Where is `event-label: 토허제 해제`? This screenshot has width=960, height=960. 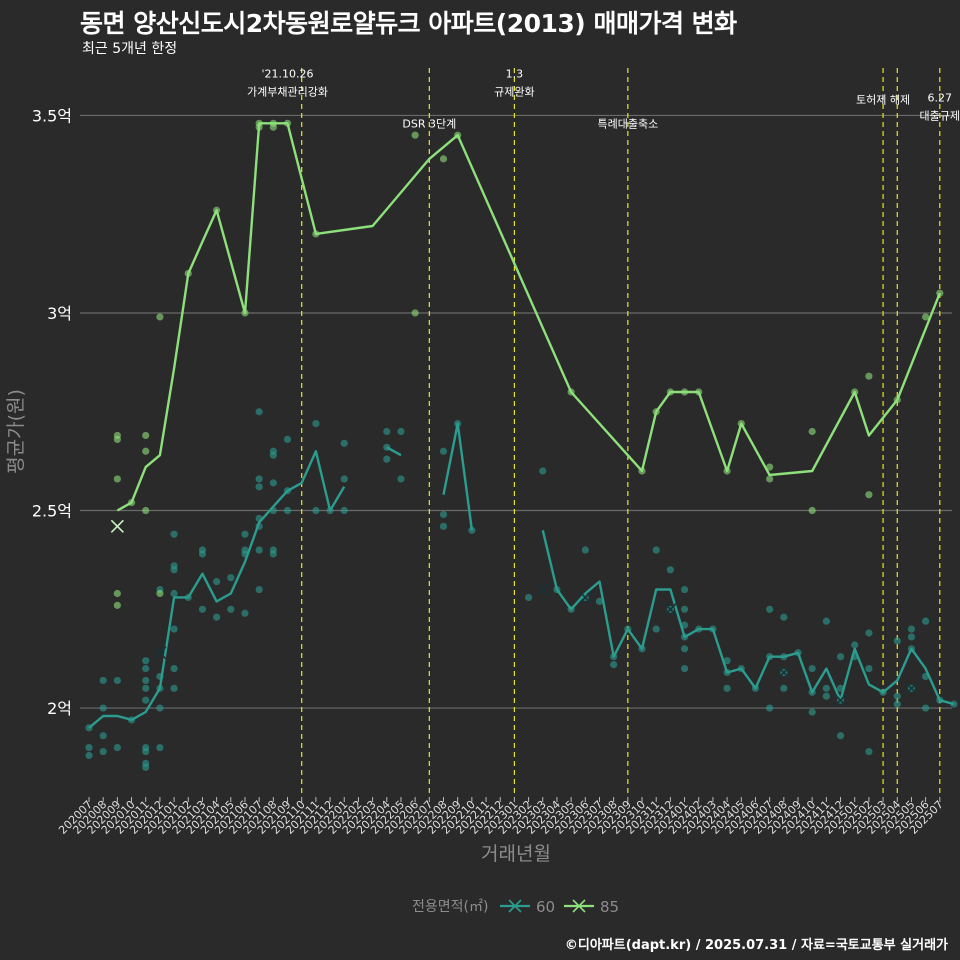 event-label: 토허제 해제 is located at coordinates (883, 100).